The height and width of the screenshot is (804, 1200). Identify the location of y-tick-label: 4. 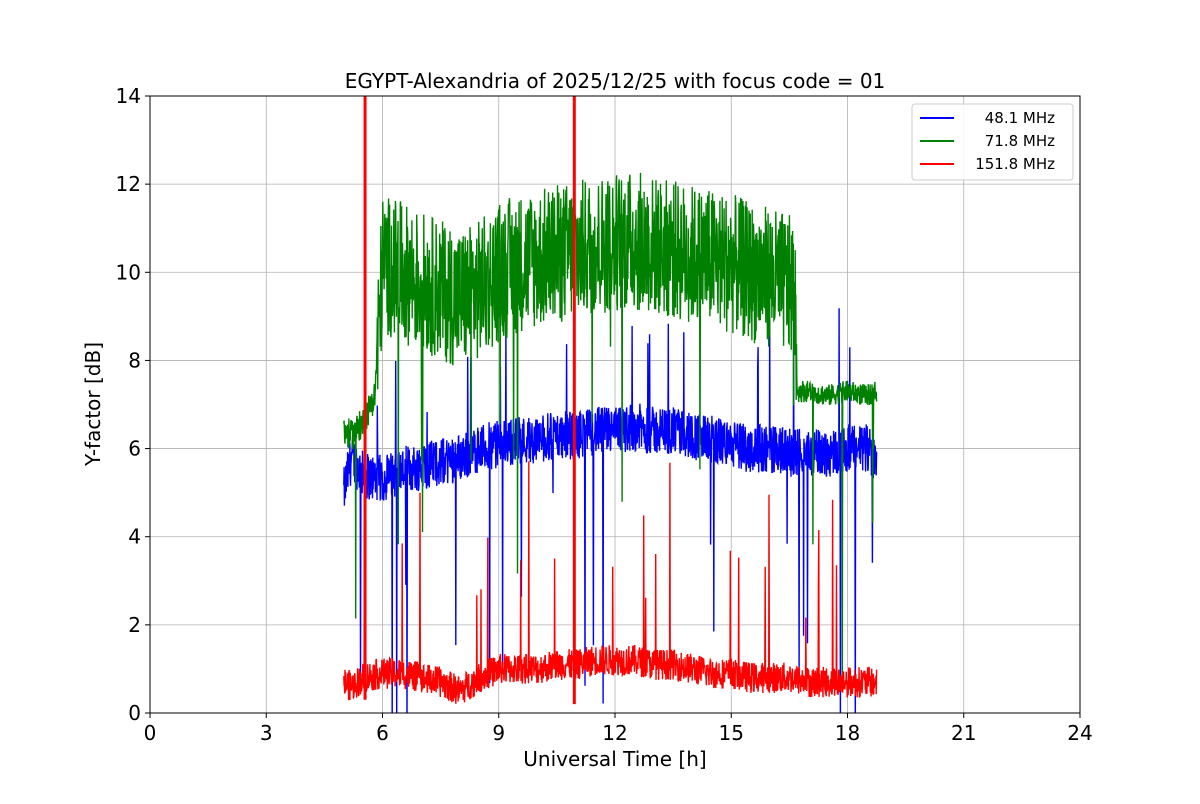
(134, 537).